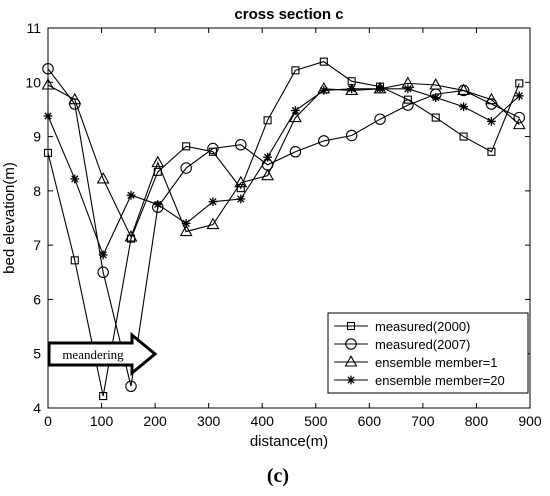  What do you see at coordinates (102, 421) in the screenshot?
I see `x-tick-label: 100` at bounding box center [102, 421].